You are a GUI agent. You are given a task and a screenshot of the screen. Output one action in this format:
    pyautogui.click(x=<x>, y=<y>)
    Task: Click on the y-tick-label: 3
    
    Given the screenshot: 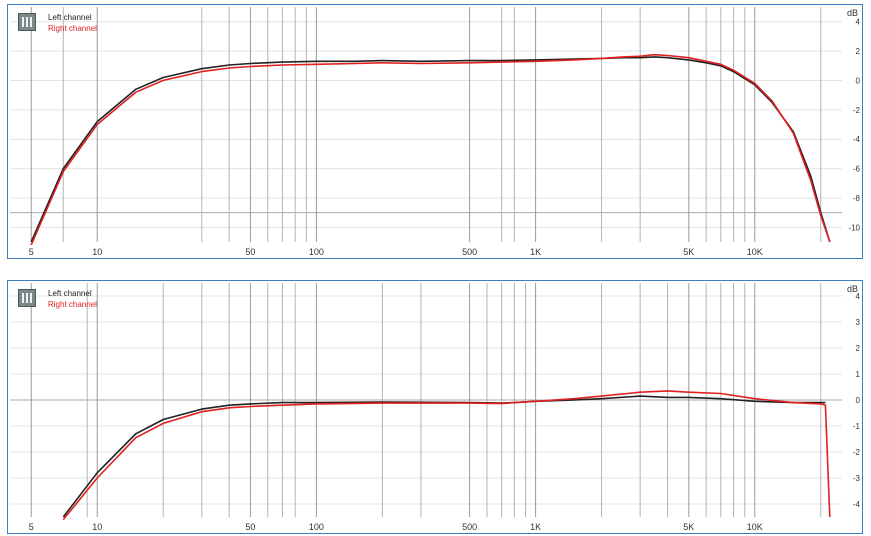 What is the action you would take?
    pyautogui.click(x=858, y=322)
    